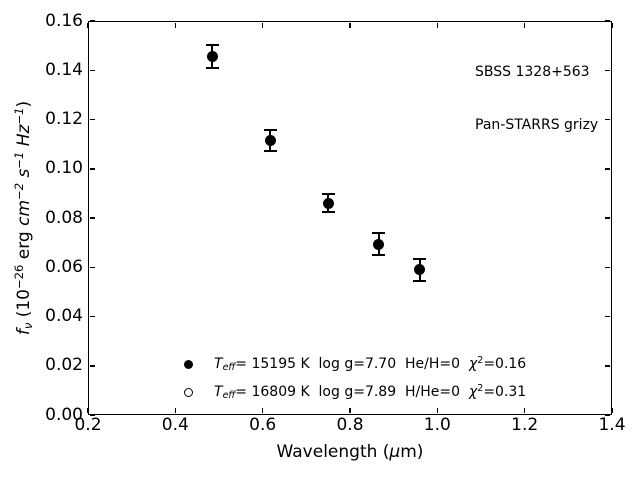  I want to click on y-tick-label: 0.06, so click(64, 266).